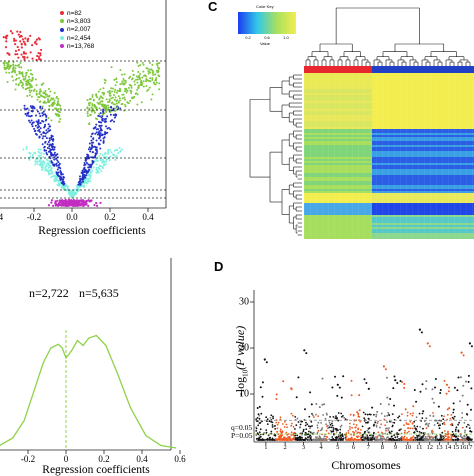  What do you see at coordinates (306, 353) in the screenshot?
I see `manhattan-peak-point` at bounding box center [306, 353].